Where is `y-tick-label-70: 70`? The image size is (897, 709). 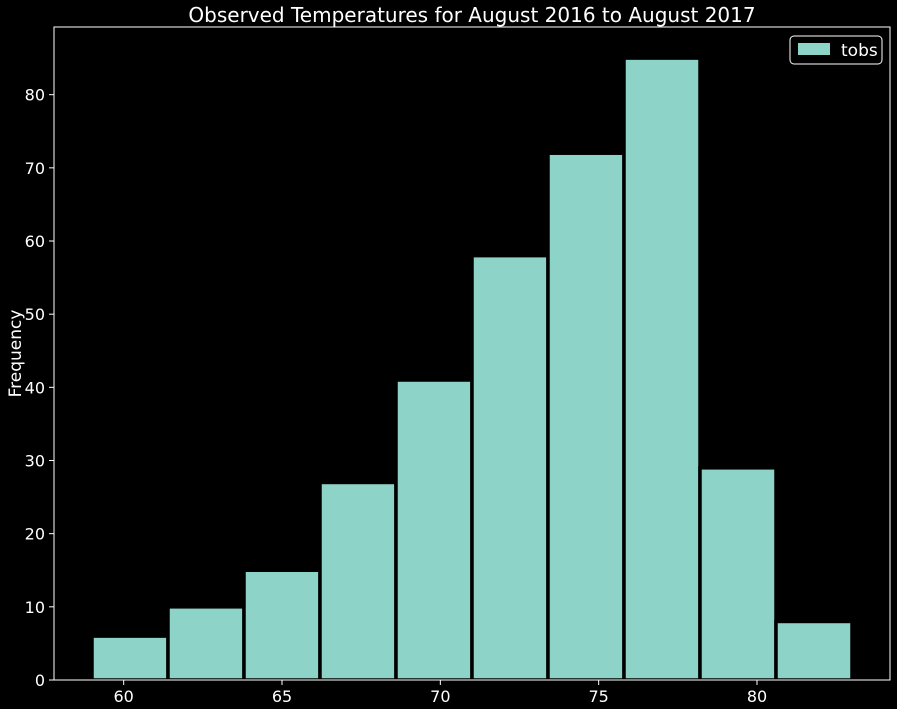
y-tick-label-70: 70 is located at coordinates (35, 168).